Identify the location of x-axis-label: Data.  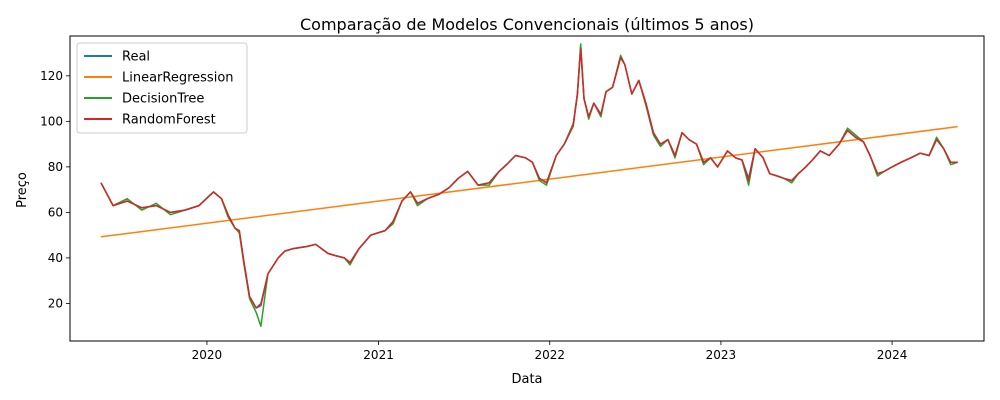
(526, 379).